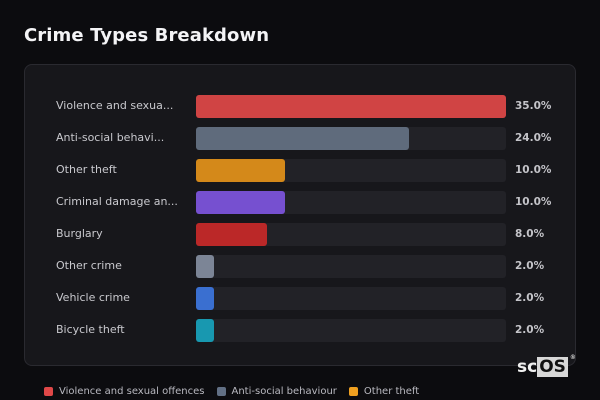  What do you see at coordinates (533, 106) in the screenshot?
I see `bar-value: 35.0%` at bounding box center [533, 106].